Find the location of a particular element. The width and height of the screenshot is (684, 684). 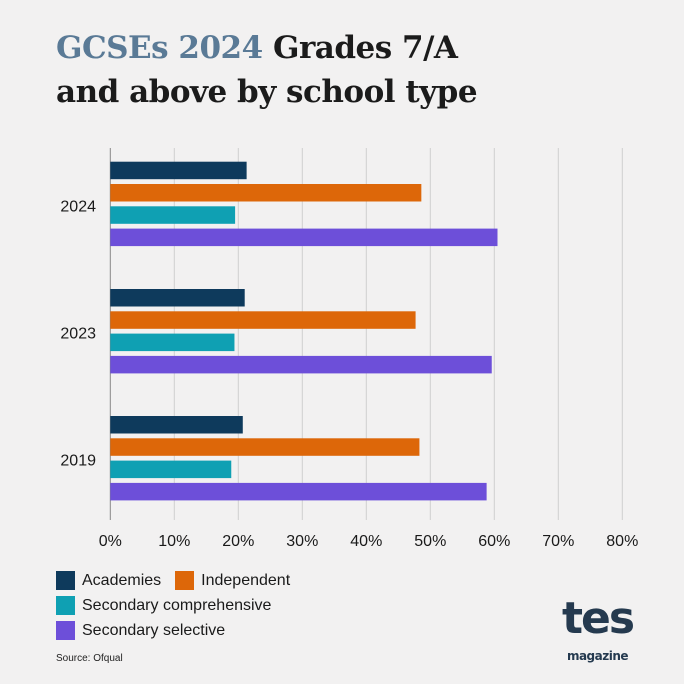

logo-sub: magazine is located at coordinates (597, 656).